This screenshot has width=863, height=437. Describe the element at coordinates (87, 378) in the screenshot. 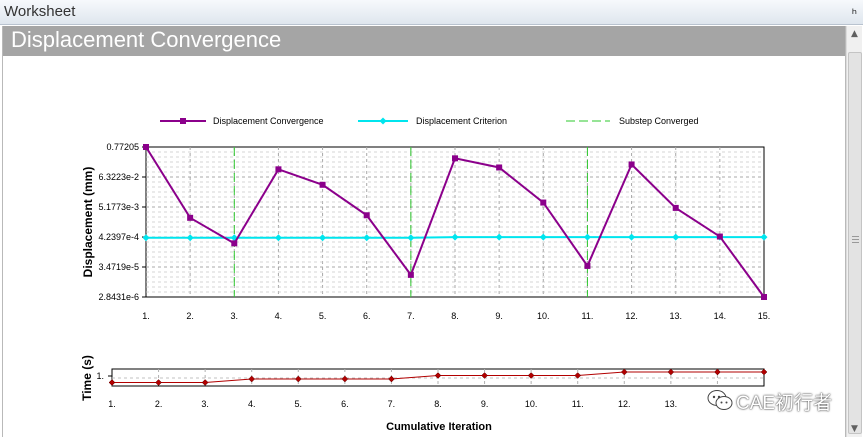

I see `time-y-axis-label: Time (s)` at that location.